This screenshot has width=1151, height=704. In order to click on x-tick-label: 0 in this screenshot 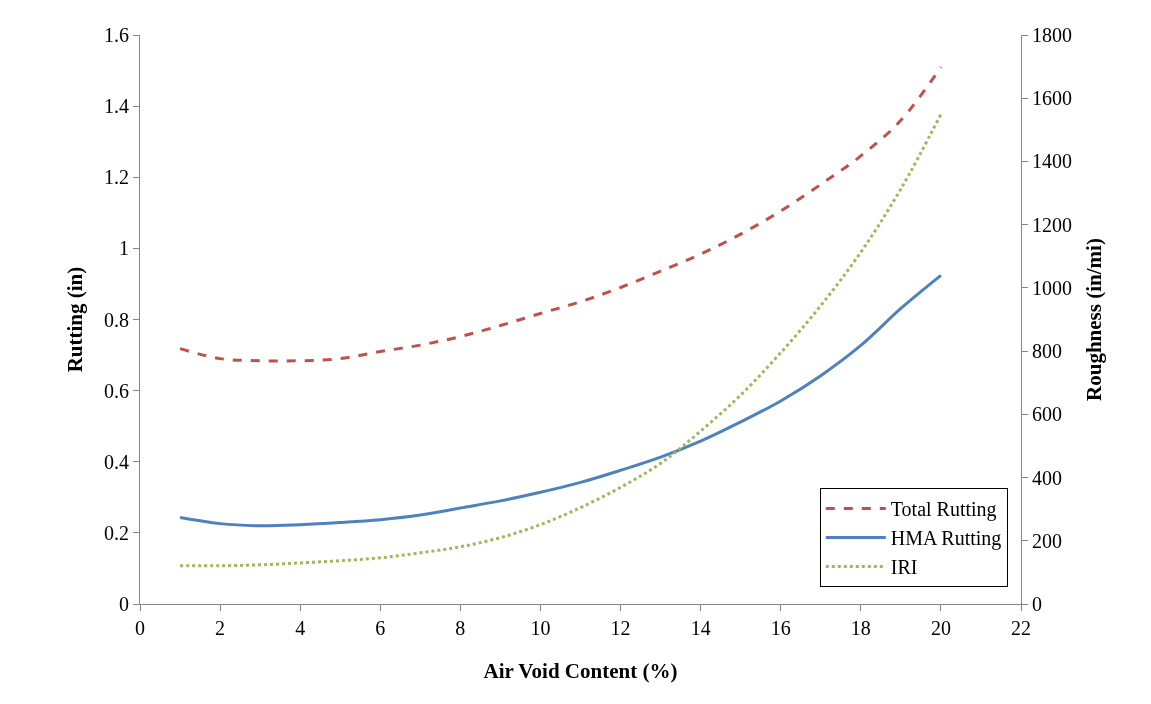, I will do `click(140, 628)`.